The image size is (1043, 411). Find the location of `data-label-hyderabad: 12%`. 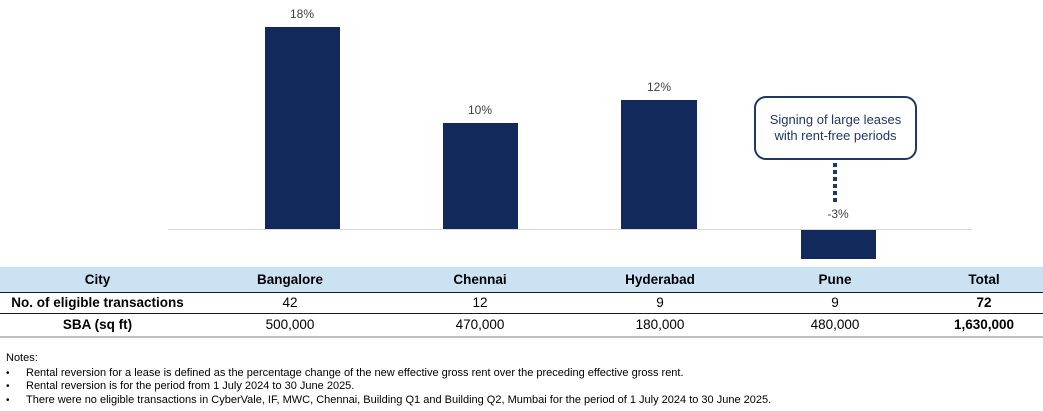

data-label-hyderabad: 12% is located at coordinates (659, 87).